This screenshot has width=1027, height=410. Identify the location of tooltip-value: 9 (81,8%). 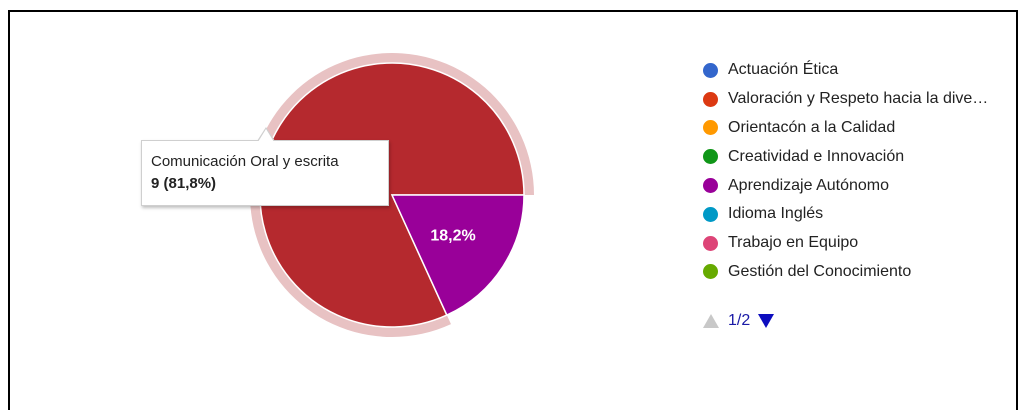
(184, 183).